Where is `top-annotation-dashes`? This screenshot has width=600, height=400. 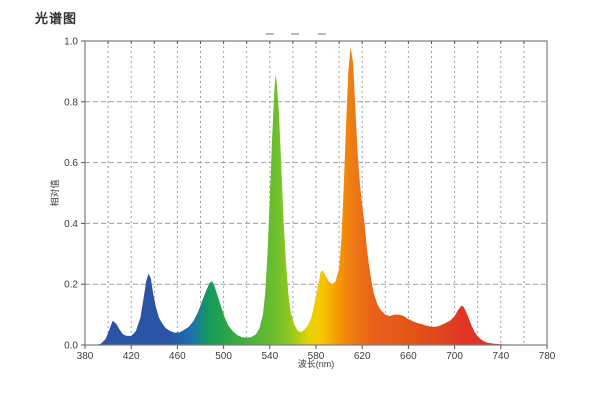
top-annotation-dashes is located at coordinates (295, 34).